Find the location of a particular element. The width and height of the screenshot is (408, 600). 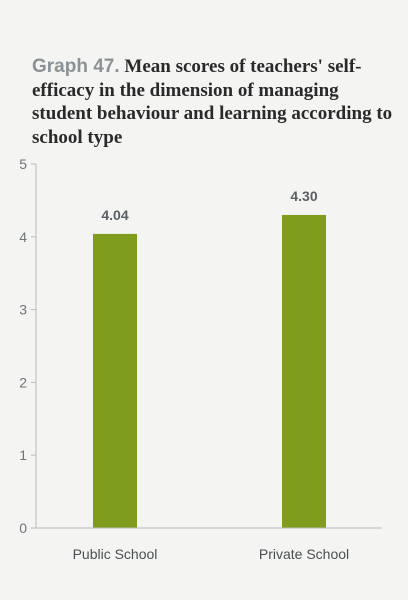

y-tick-label: 3 is located at coordinates (23, 310).